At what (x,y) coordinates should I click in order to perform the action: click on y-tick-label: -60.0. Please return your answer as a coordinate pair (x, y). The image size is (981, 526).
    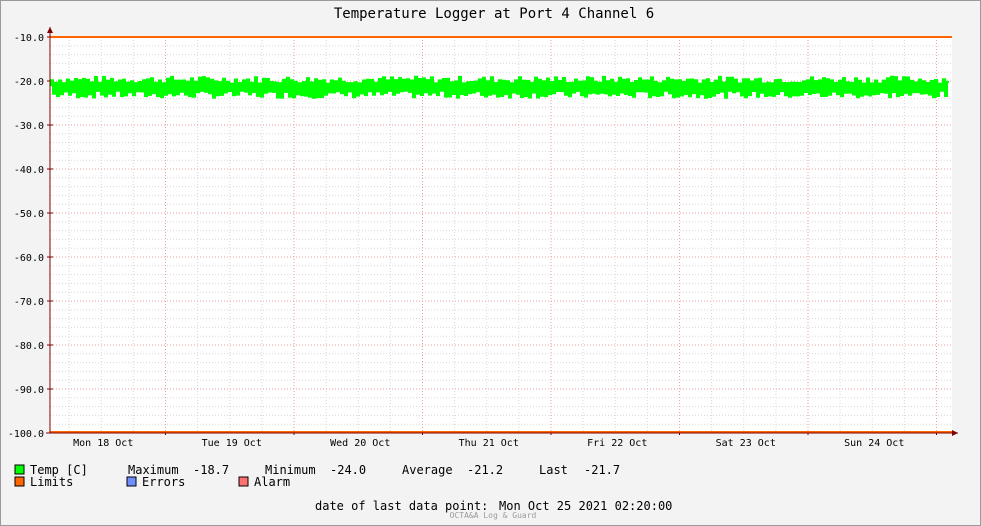
    Looking at the image, I should click on (29, 258).